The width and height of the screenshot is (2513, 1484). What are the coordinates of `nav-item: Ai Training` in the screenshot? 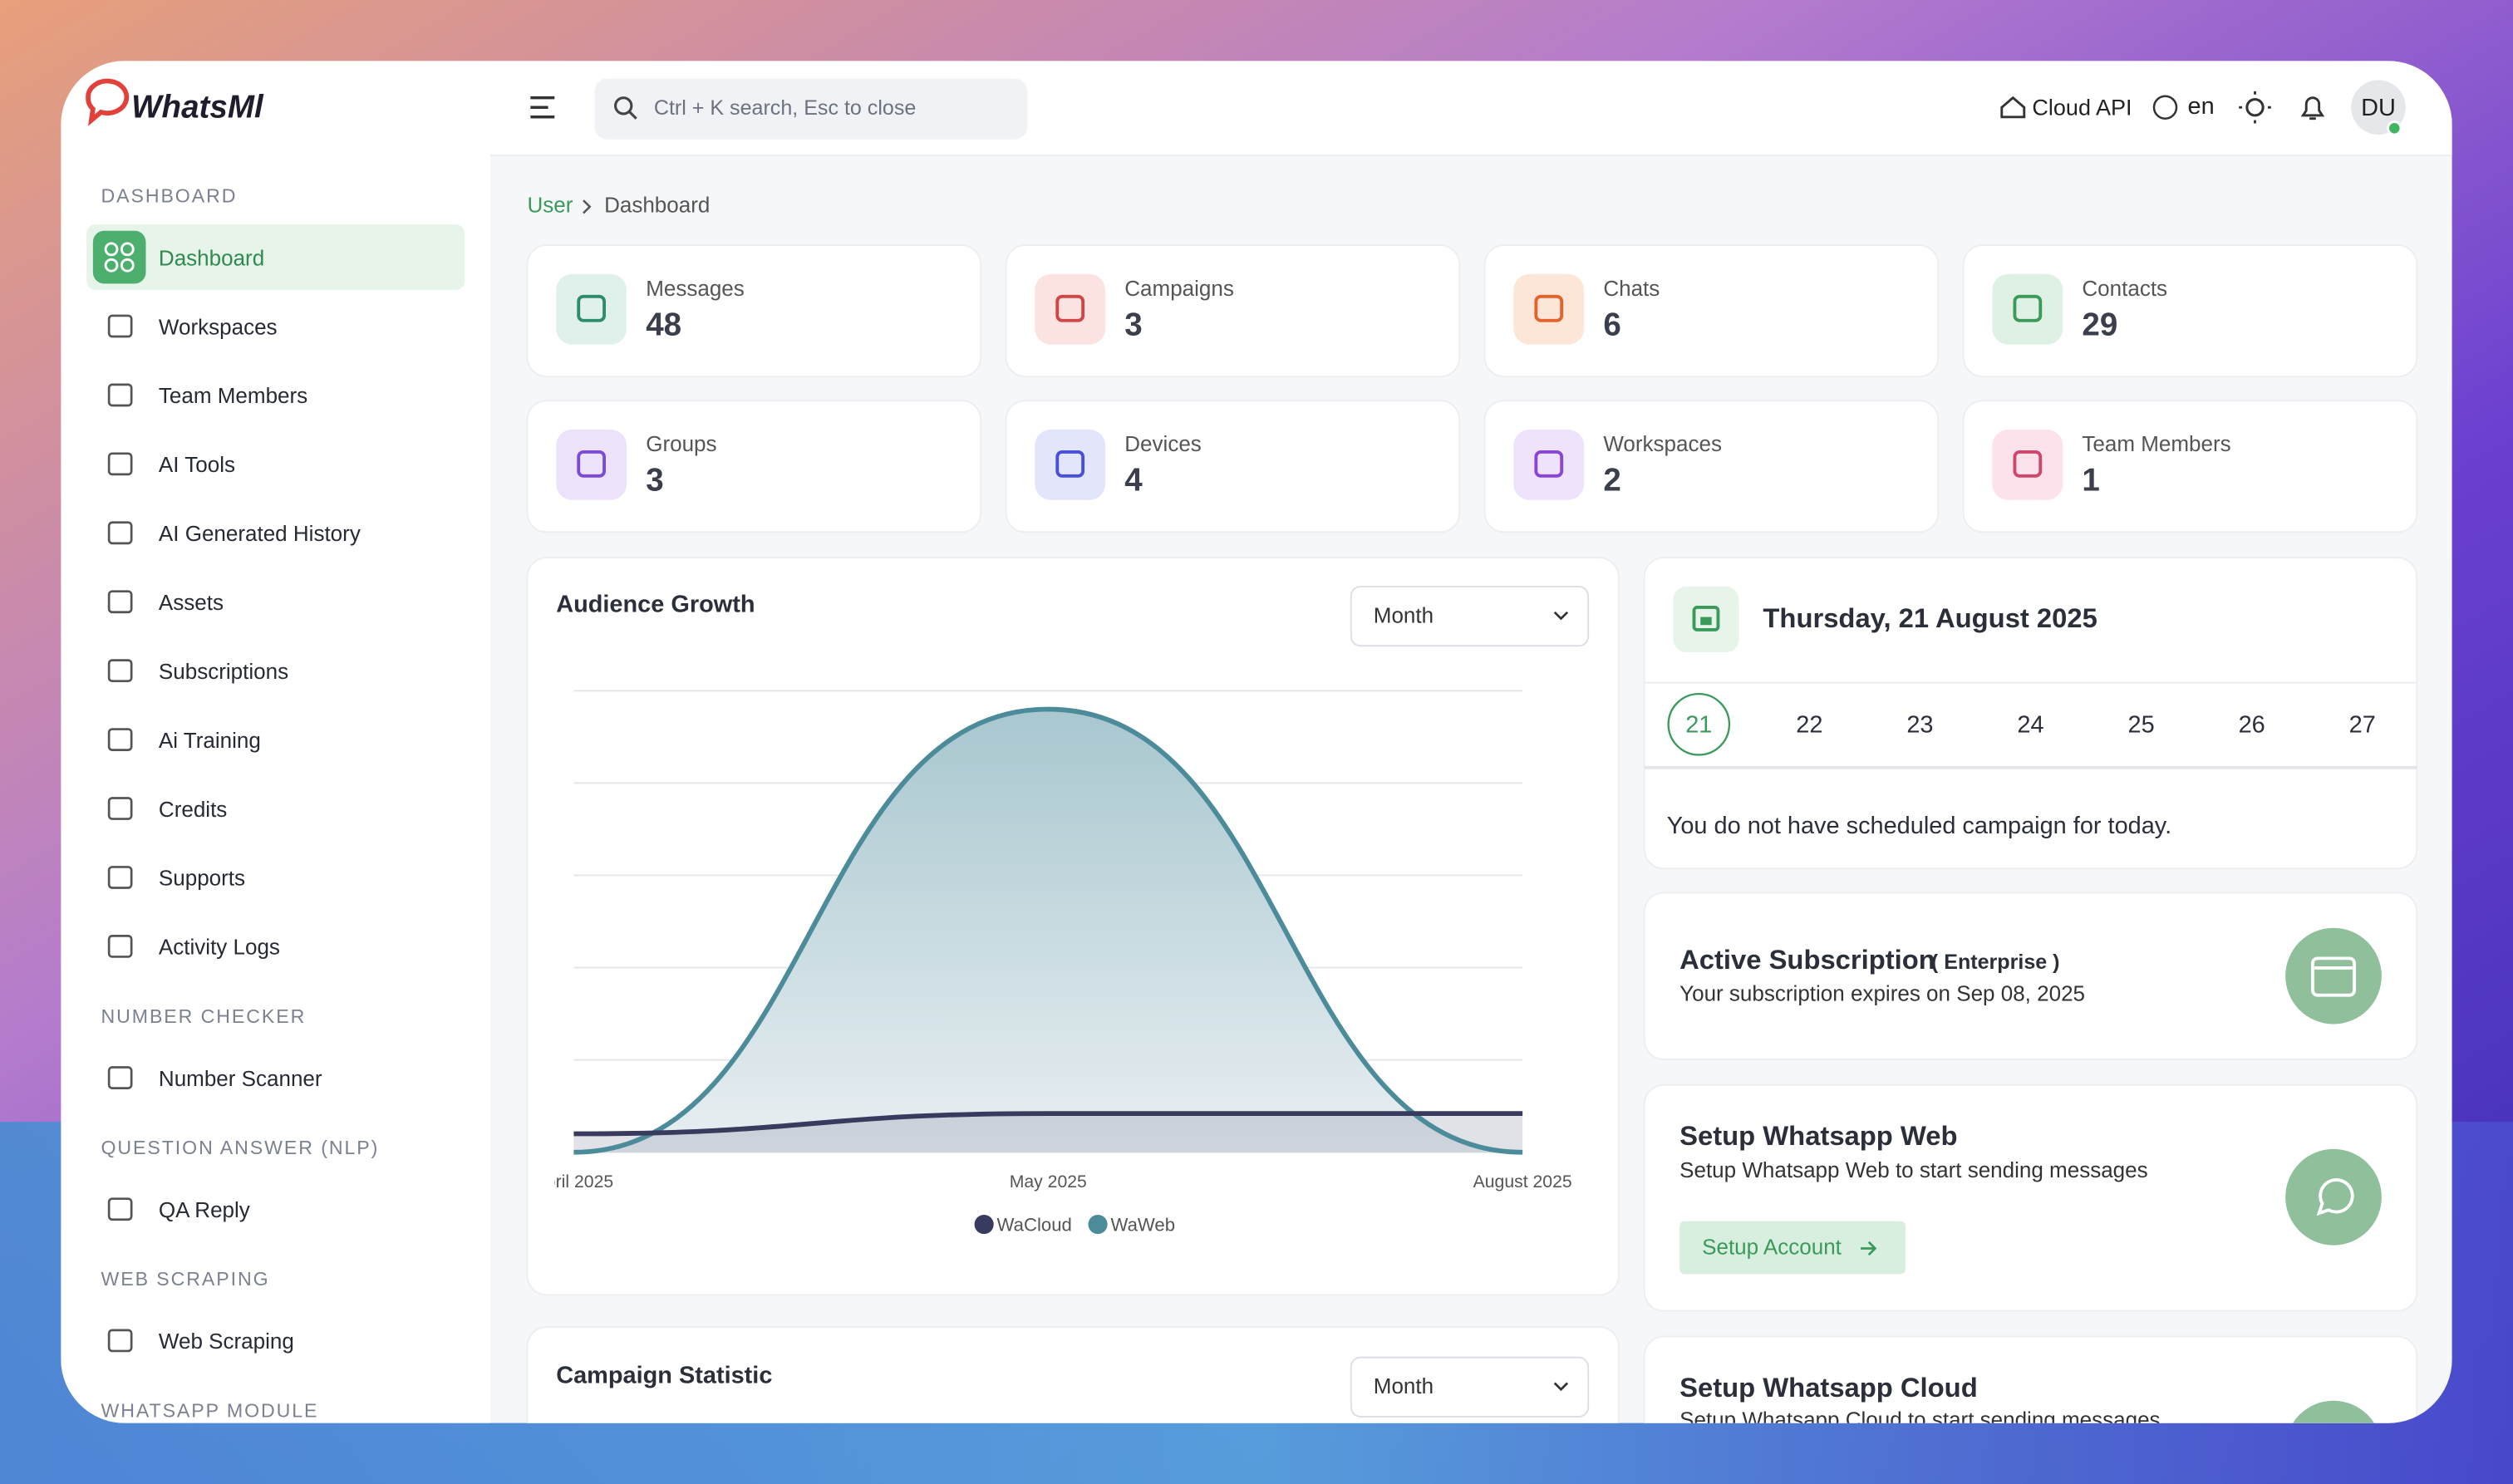 It's located at (210, 740).